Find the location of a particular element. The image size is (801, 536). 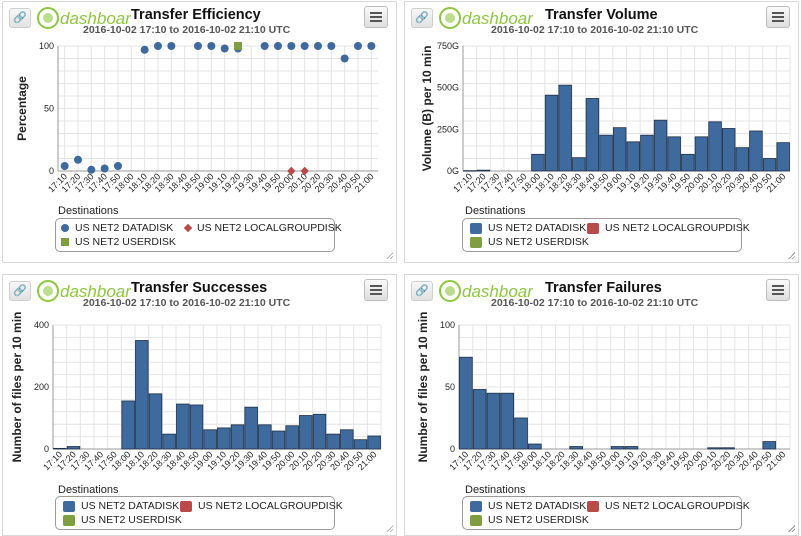

y-tick-label: 400 is located at coordinates (41, 325).